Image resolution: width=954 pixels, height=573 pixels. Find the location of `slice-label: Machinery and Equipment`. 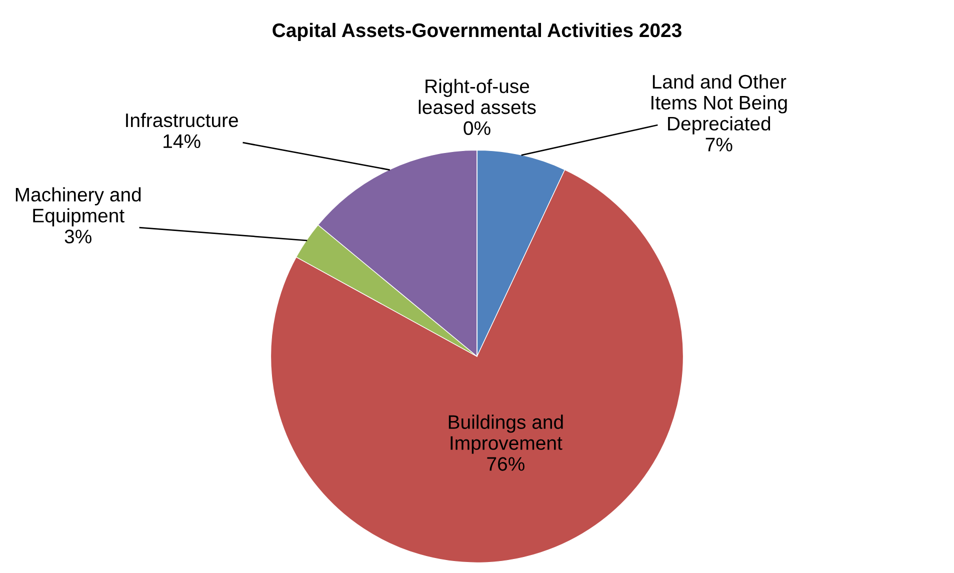

slice-label: Machinery and Equipment is located at coordinates (78, 206).